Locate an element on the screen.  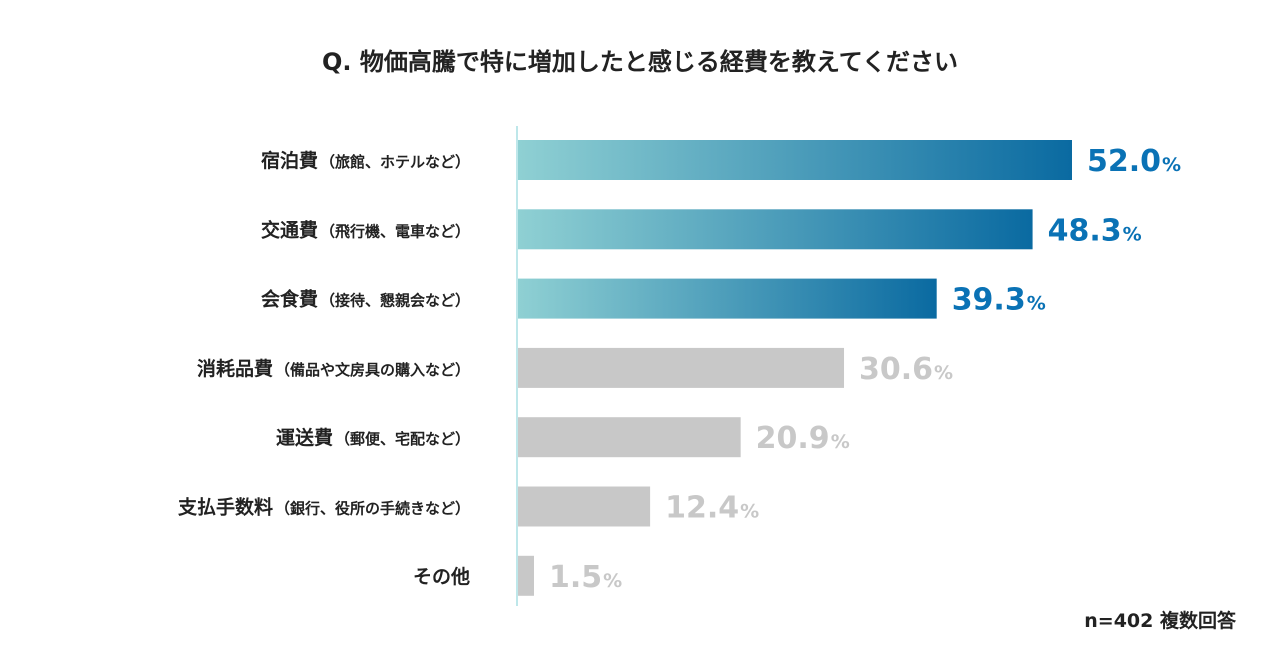
value-label: 39.3% is located at coordinates (999, 300).